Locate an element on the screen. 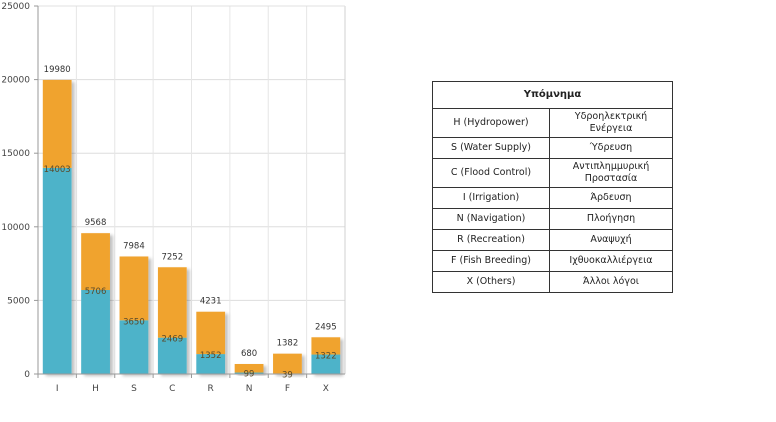  legend-code: C (Flood Control) is located at coordinates (491, 173).